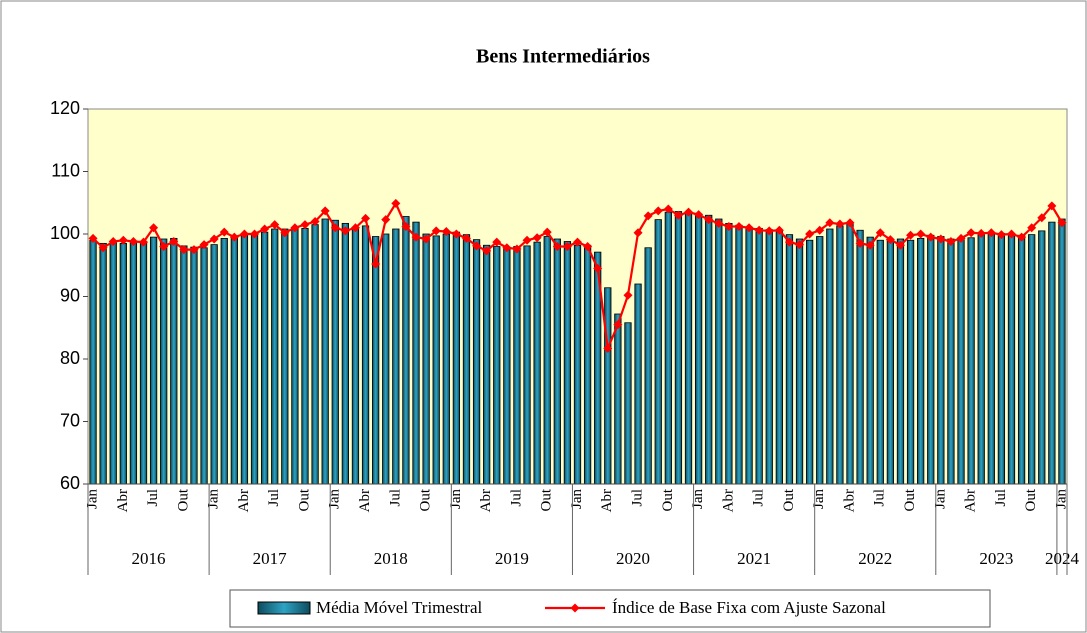  What do you see at coordinates (512, 558) in the screenshot?
I see `year-label: 2019` at bounding box center [512, 558].